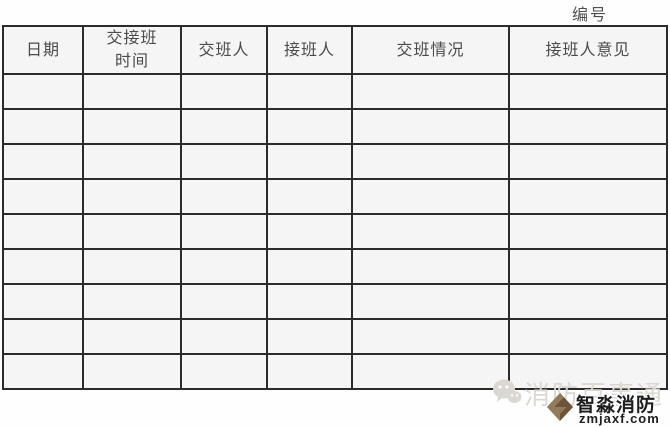  I want to click on column-header-shift-status: 交班情况, so click(430, 50).